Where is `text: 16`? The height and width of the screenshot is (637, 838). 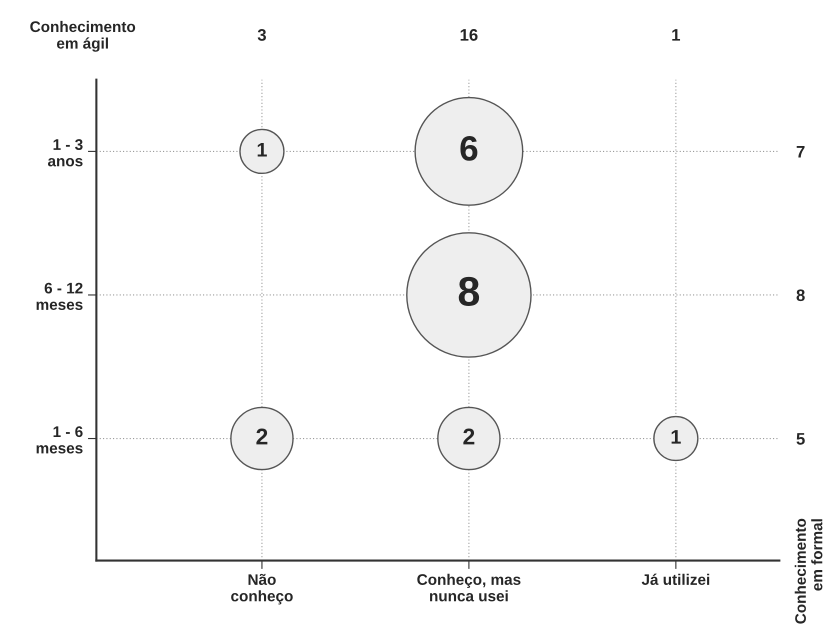
text: 16 is located at coordinates (469, 35).